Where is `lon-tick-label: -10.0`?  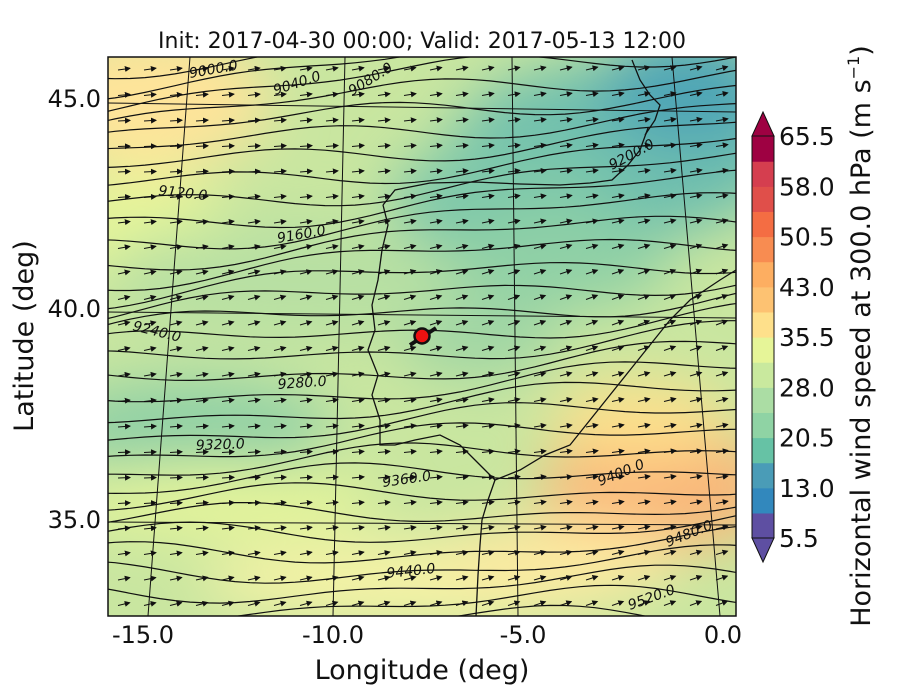 lon-tick-label: -10.0 is located at coordinates (333, 635).